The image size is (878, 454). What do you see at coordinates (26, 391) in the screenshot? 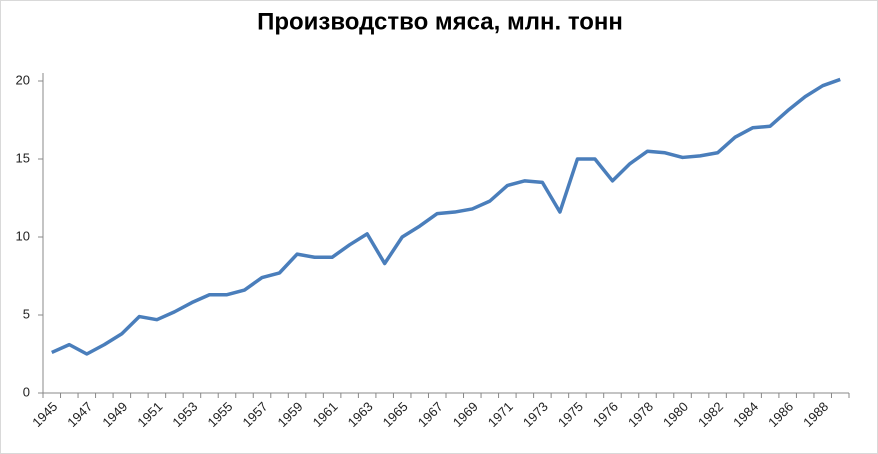
I see `y-tick-label: 0` at bounding box center [26, 391].